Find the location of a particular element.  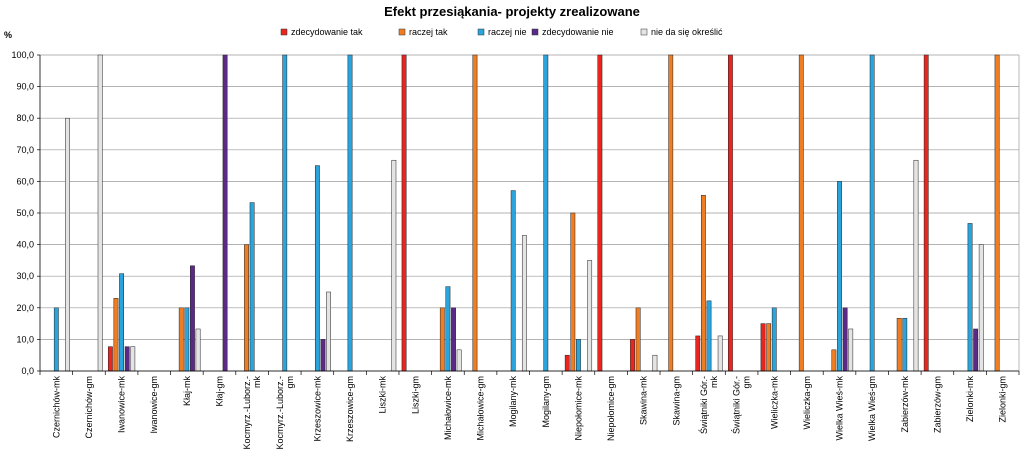

x-tick-label: Świątniki Gór.-mk is located at coordinates (708, 405).